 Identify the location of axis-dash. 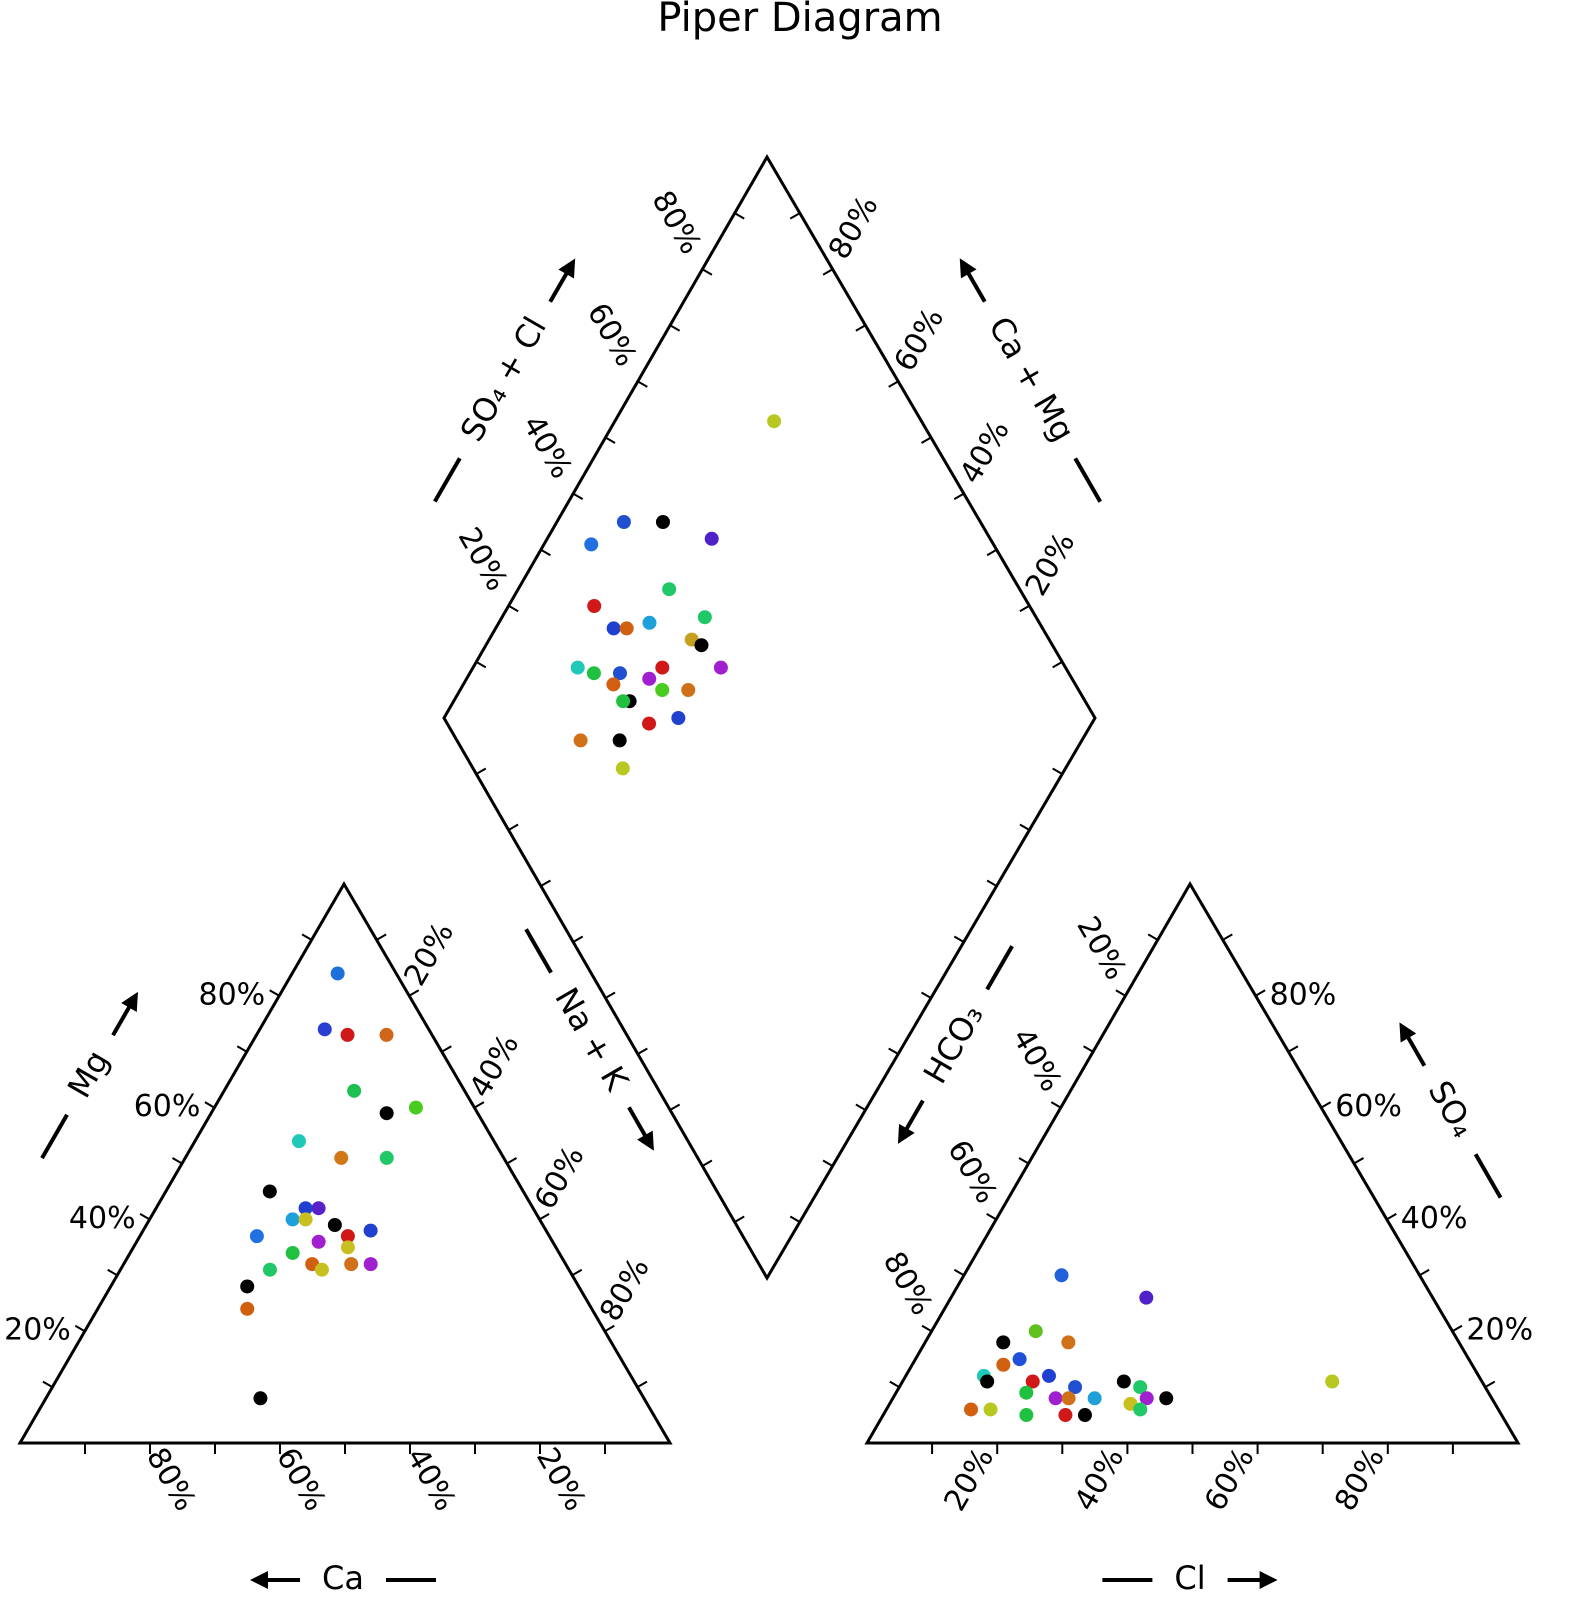
(538, 951).